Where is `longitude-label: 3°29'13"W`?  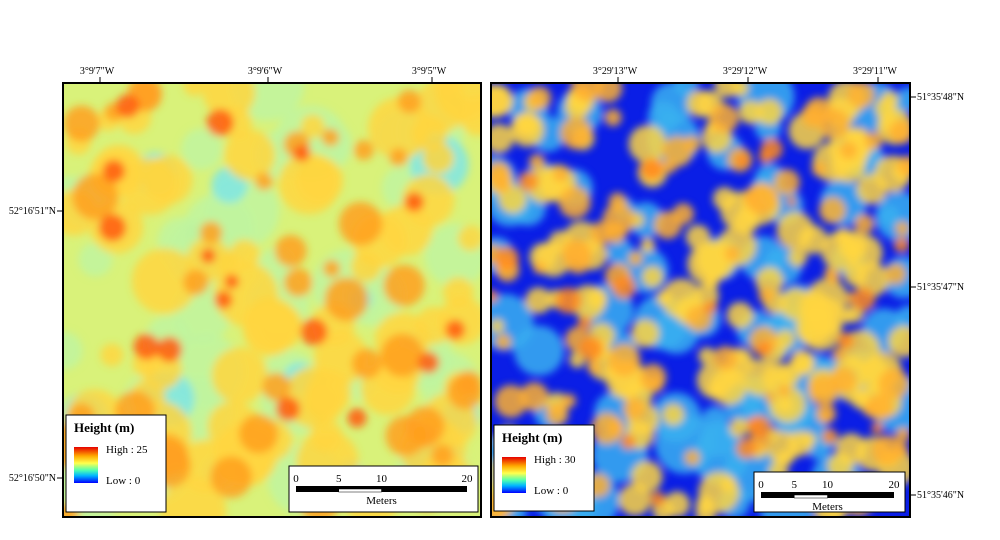
longitude-label: 3°29'13"W is located at coordinates (615, 71).